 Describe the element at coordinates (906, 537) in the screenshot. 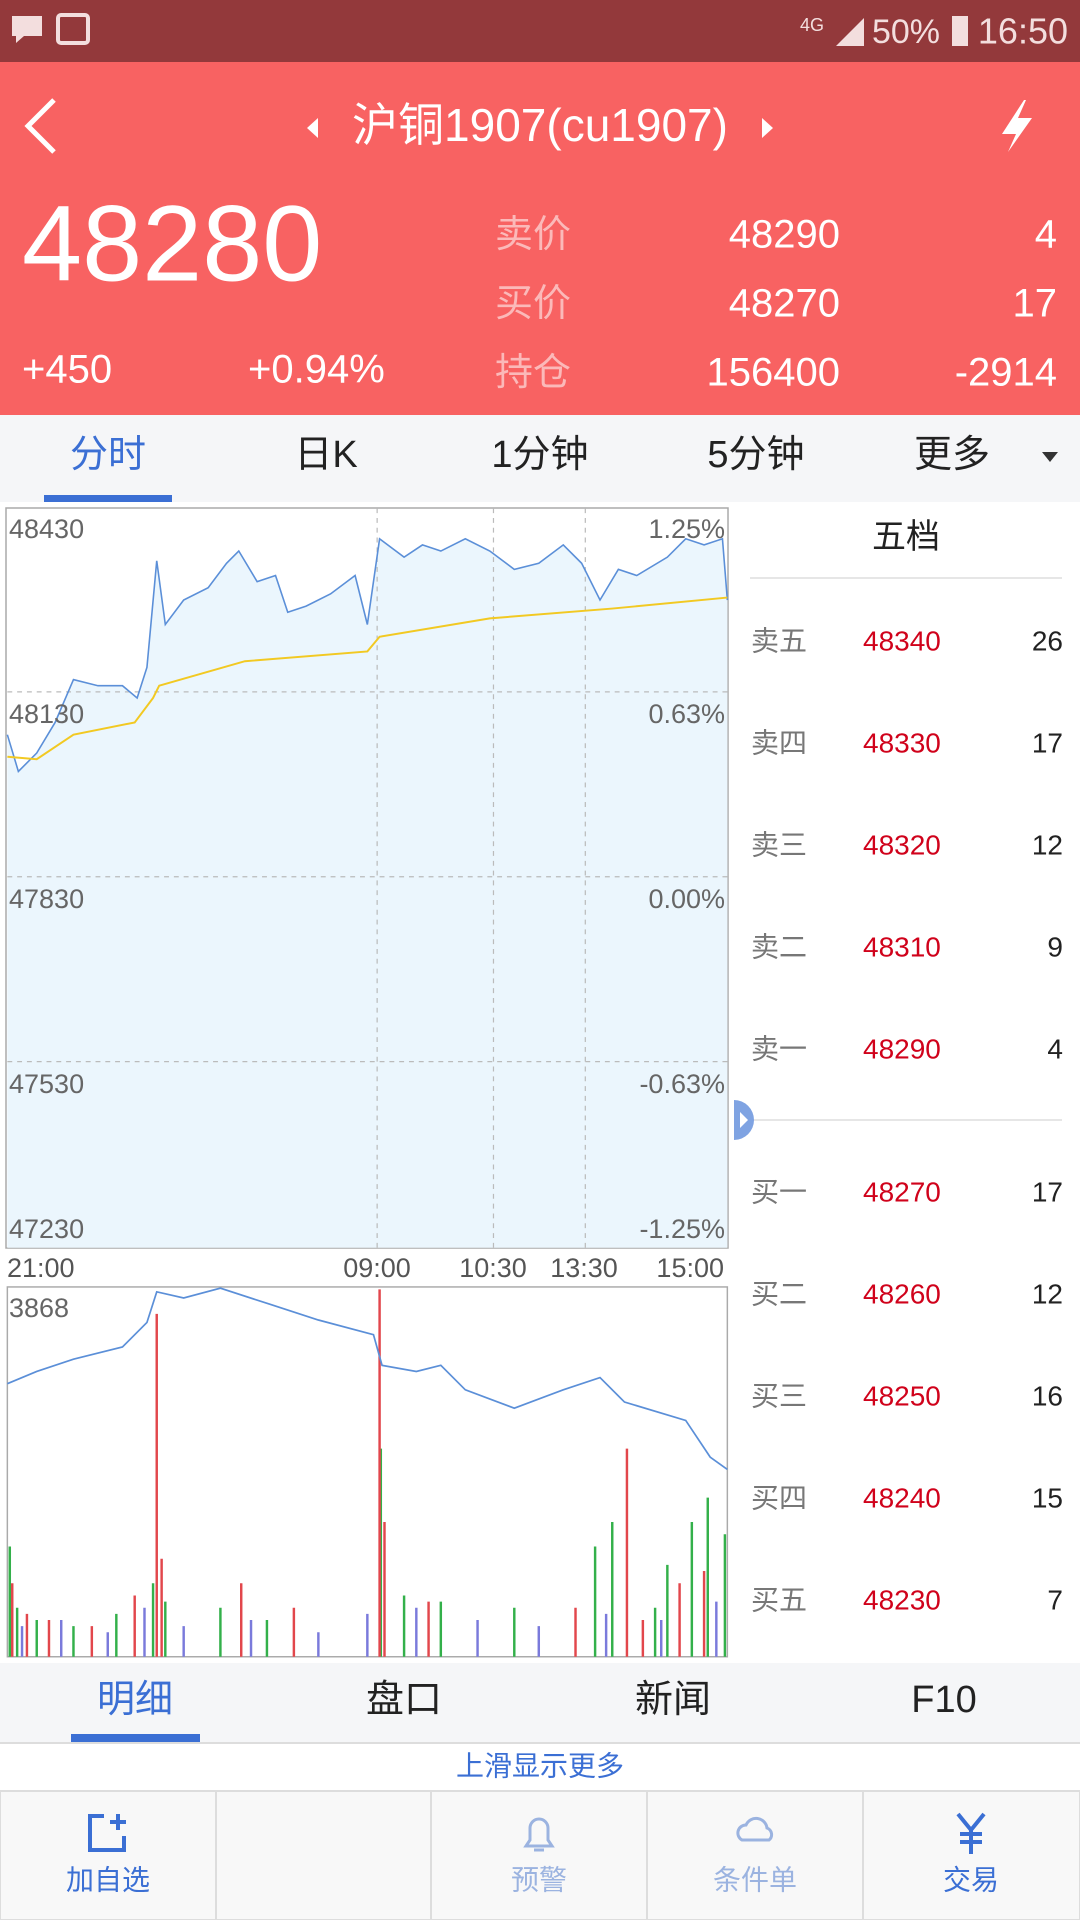

I see `order-book-title: 五档` at that location.